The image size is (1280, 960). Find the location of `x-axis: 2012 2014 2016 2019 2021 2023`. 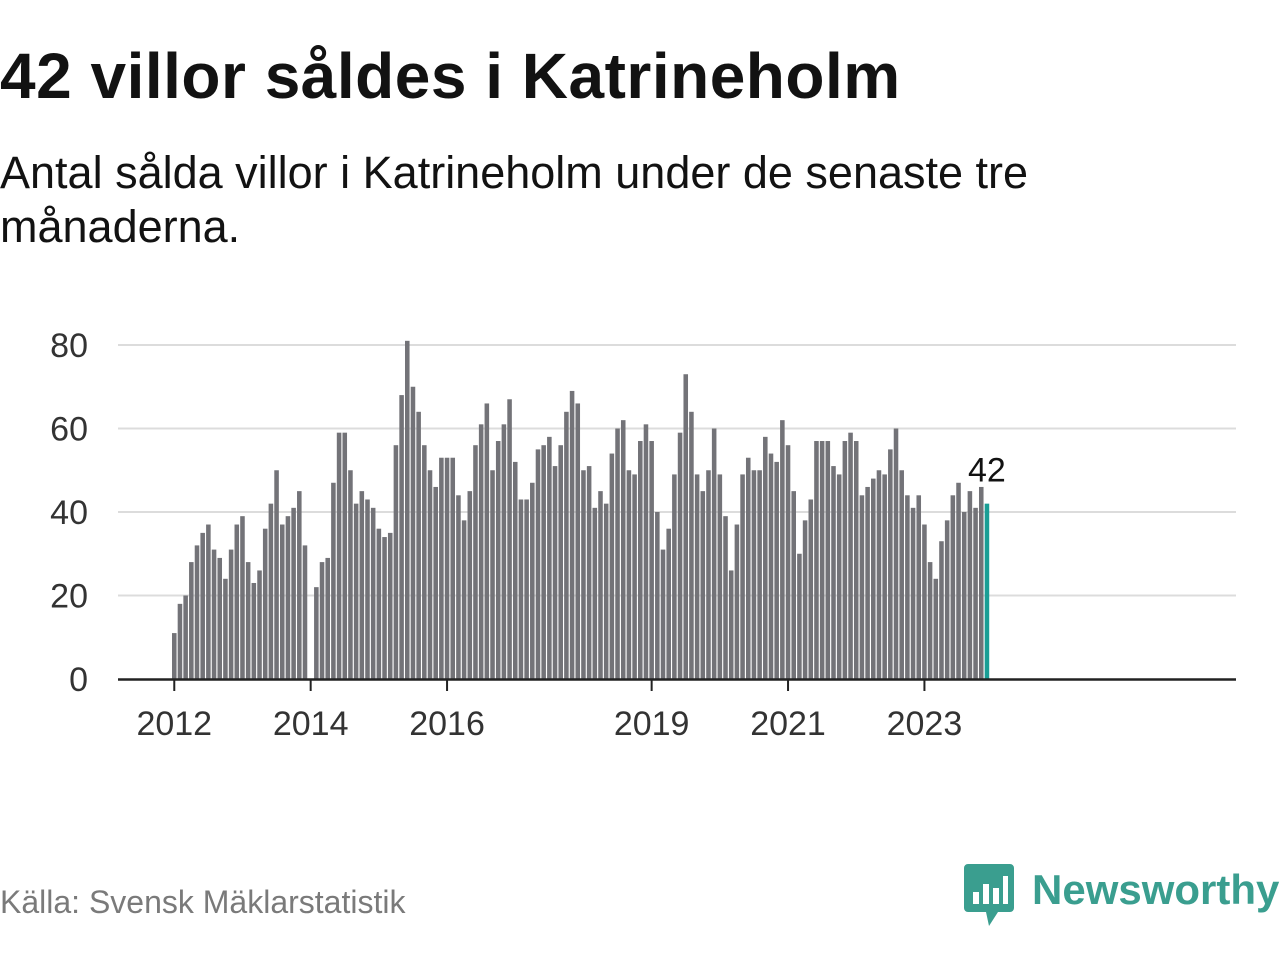

x-axis: 2012 2014 2016 2019 2021 2023 is located at coordinates (677, 710).